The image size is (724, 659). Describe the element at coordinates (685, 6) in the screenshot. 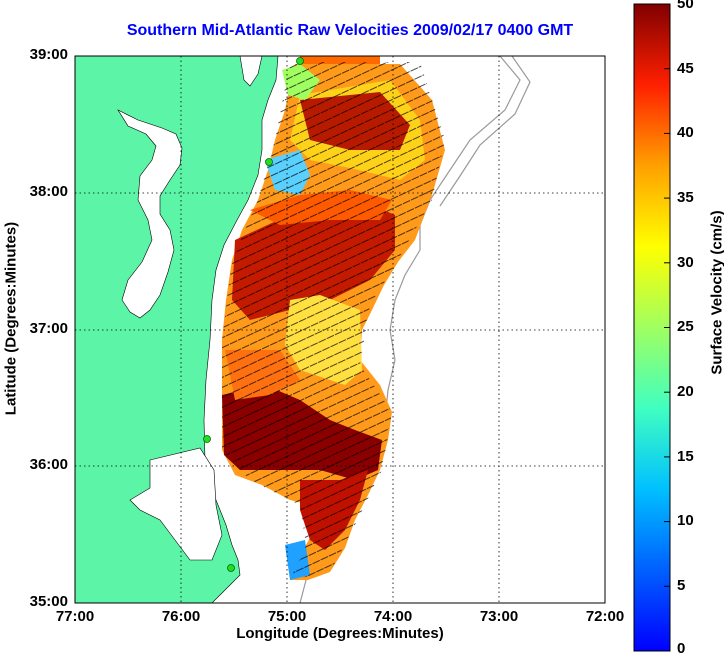

I see `colorbar-tick-label: 50` at that location.